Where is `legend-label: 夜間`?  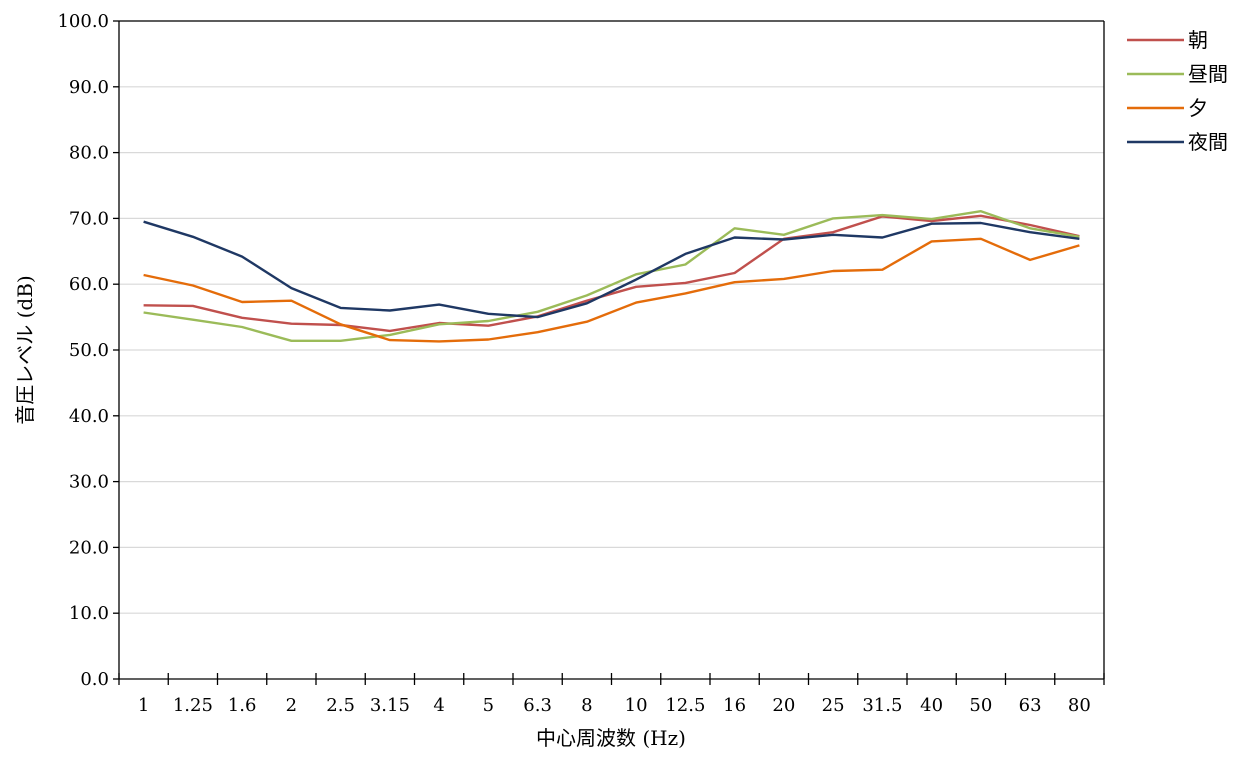
legend-label: 夜間 is located at coordinates (1208, 142).